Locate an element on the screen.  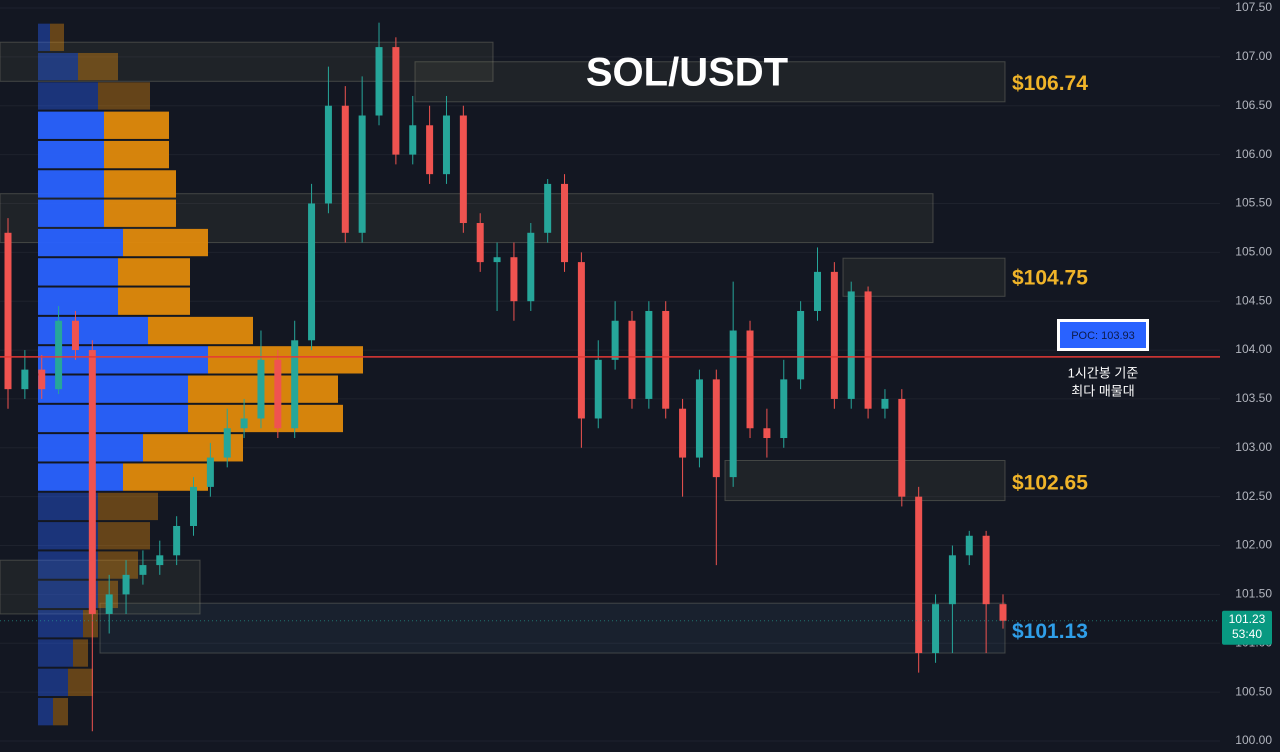
price-tag-value: 101.23 is located at coordinates (1247, 619).